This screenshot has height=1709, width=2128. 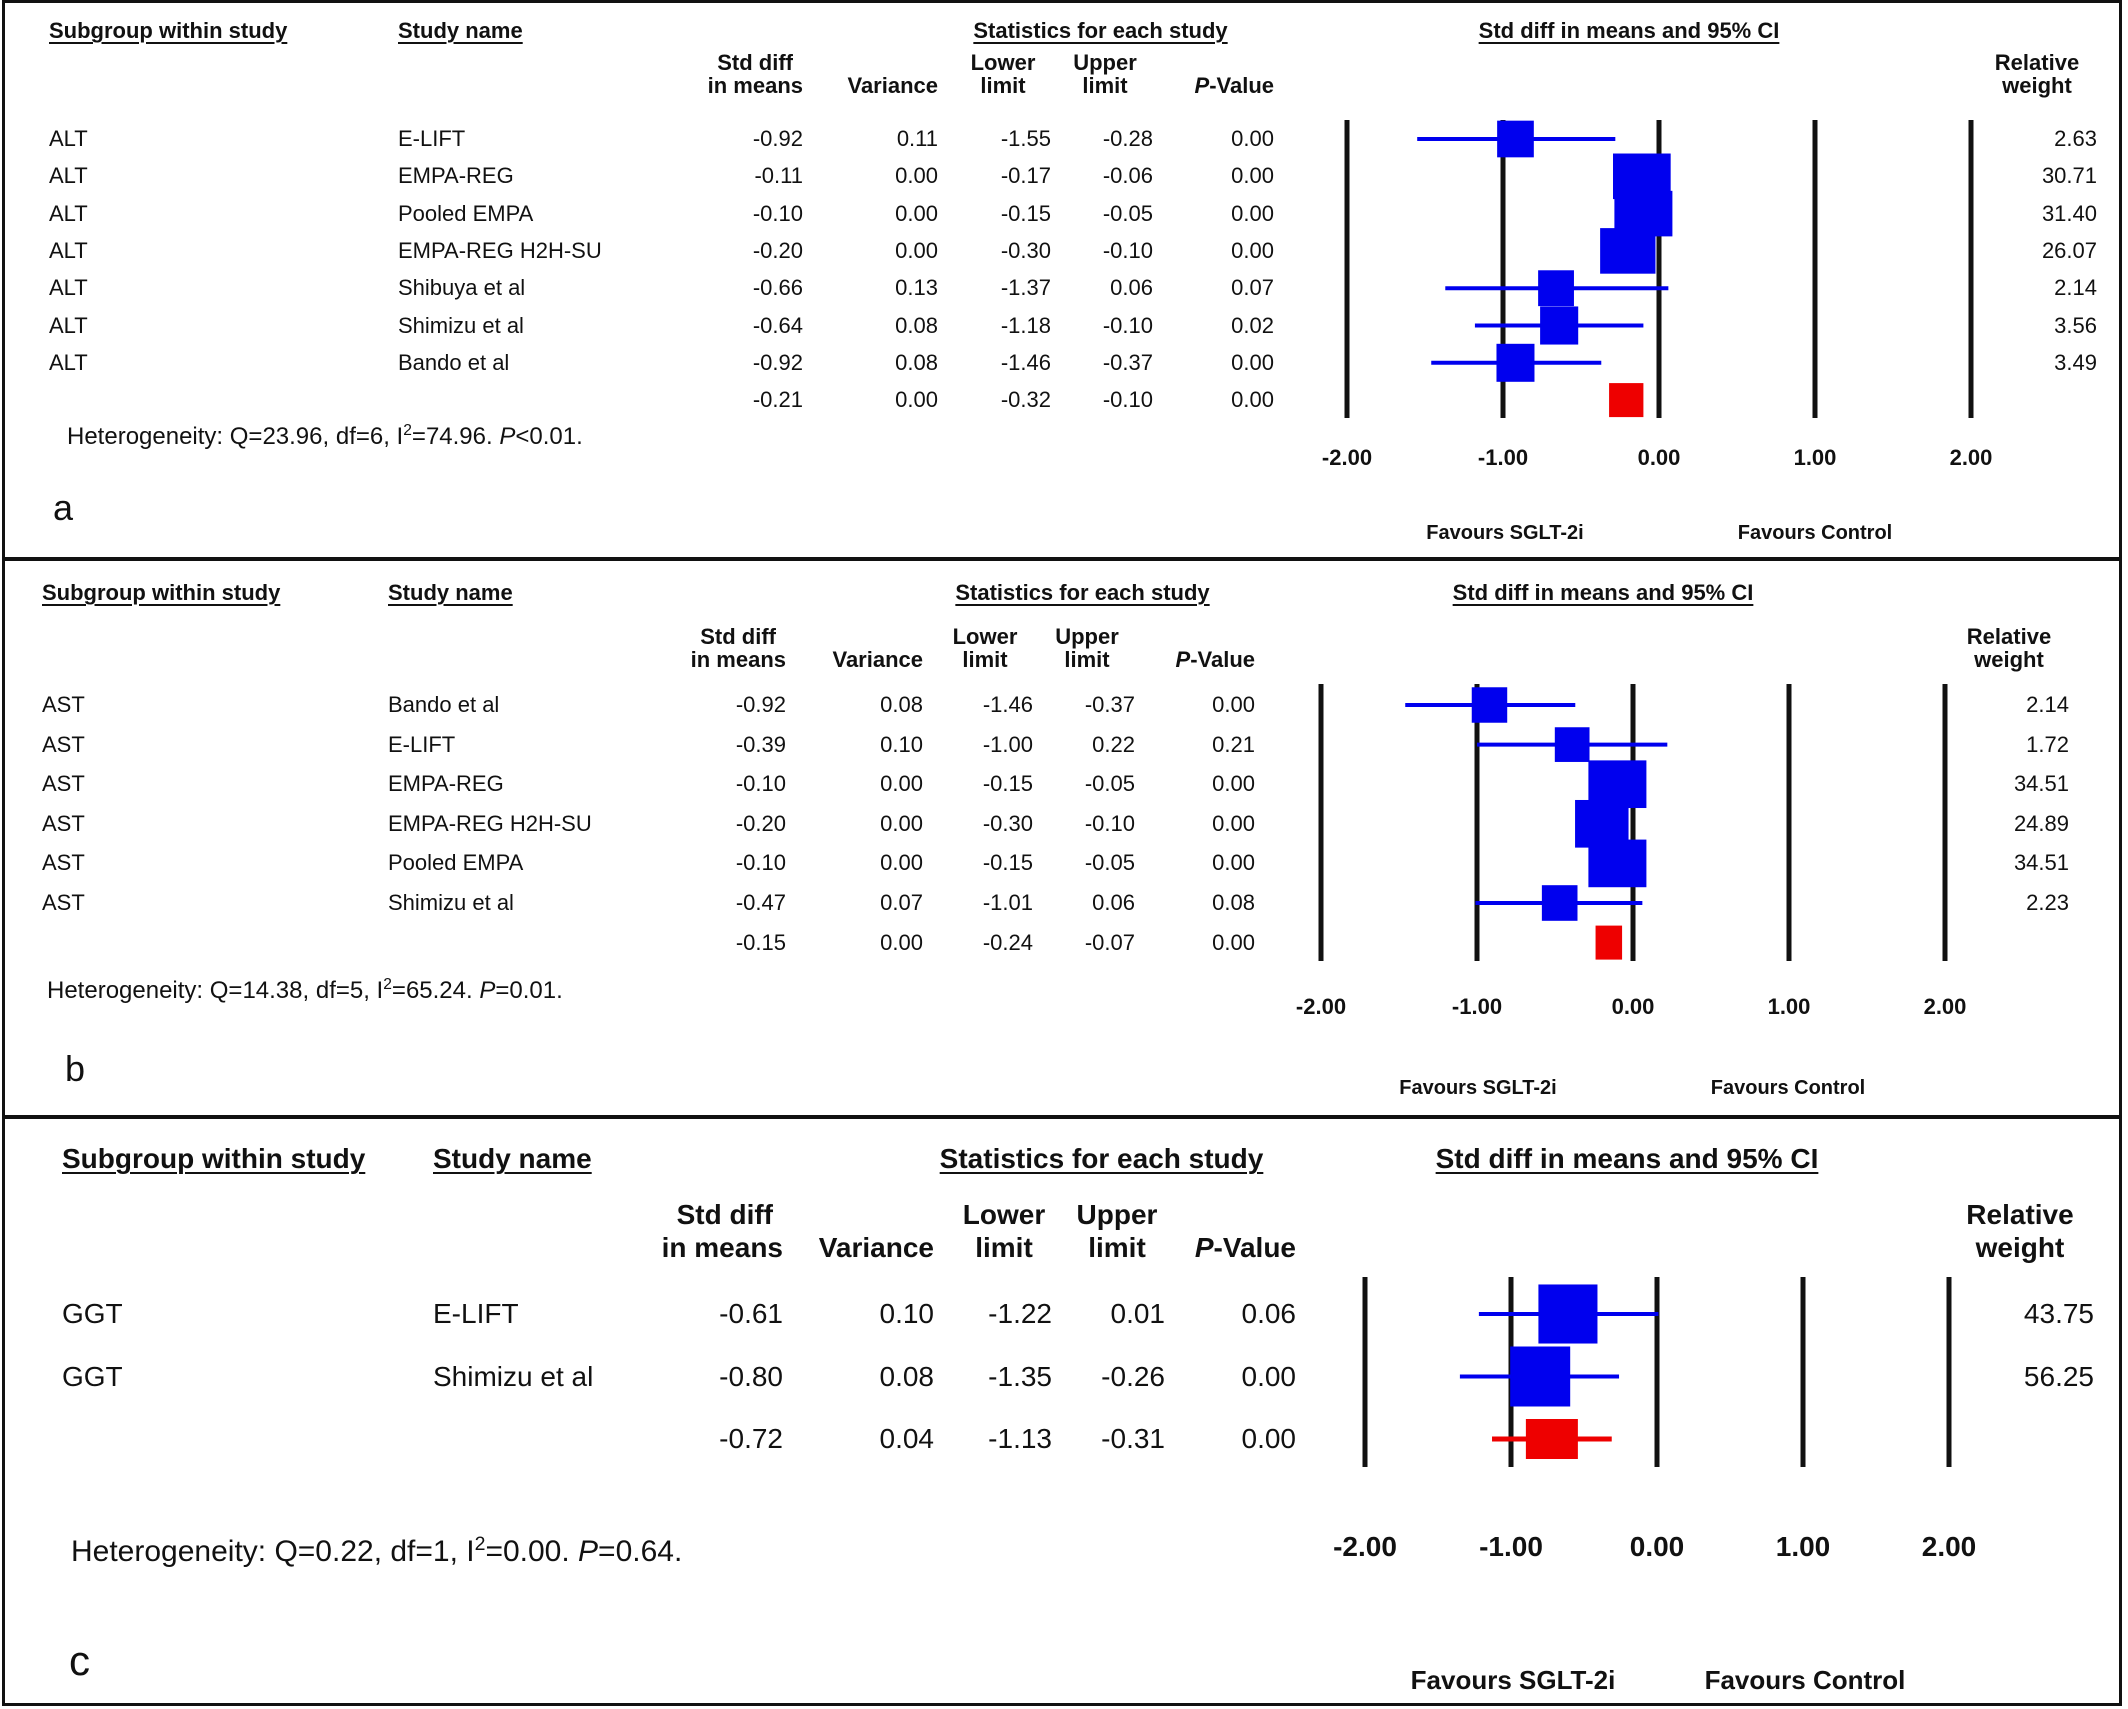 I want to click on row-upper-limit: -0.28, so click(x=1127, y=138).